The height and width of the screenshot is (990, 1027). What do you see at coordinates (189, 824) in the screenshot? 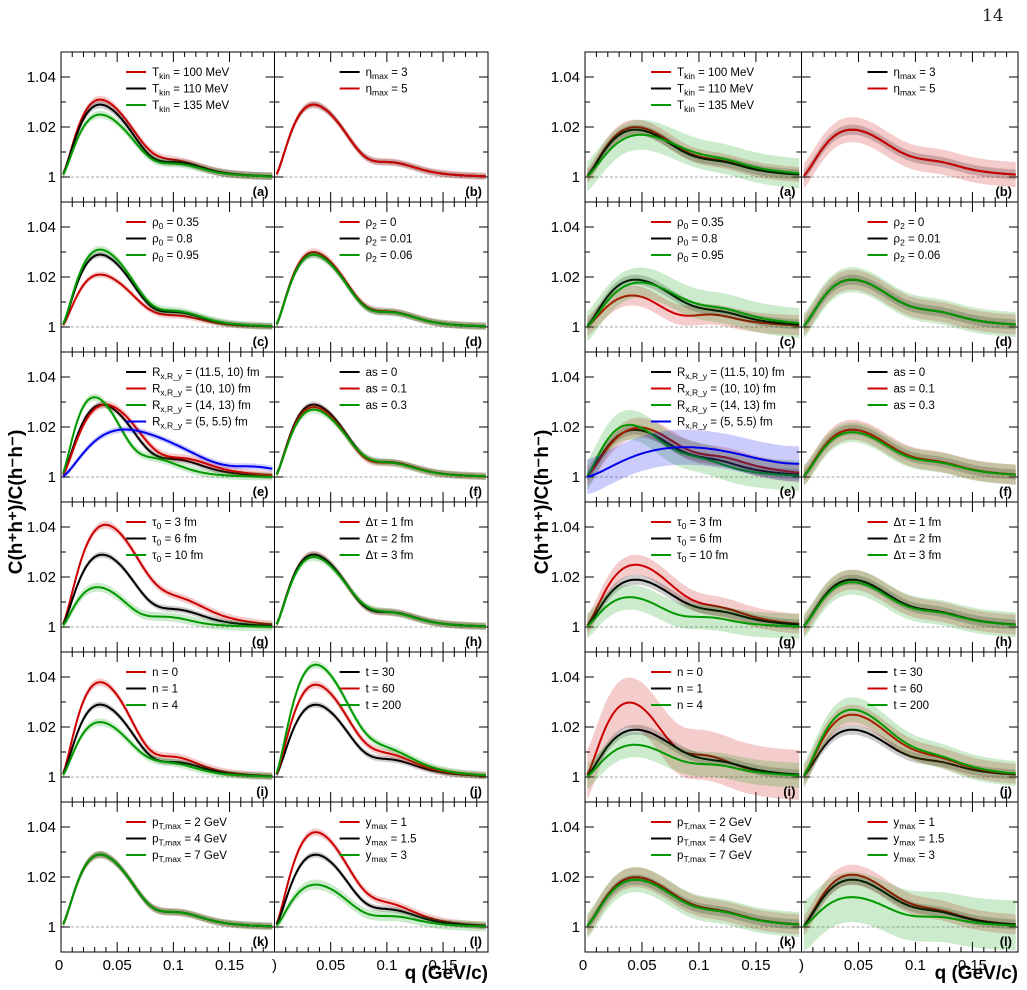
I see `legend-entry: pT,max​ = 2 GeV` at bounding box center [189, 824].